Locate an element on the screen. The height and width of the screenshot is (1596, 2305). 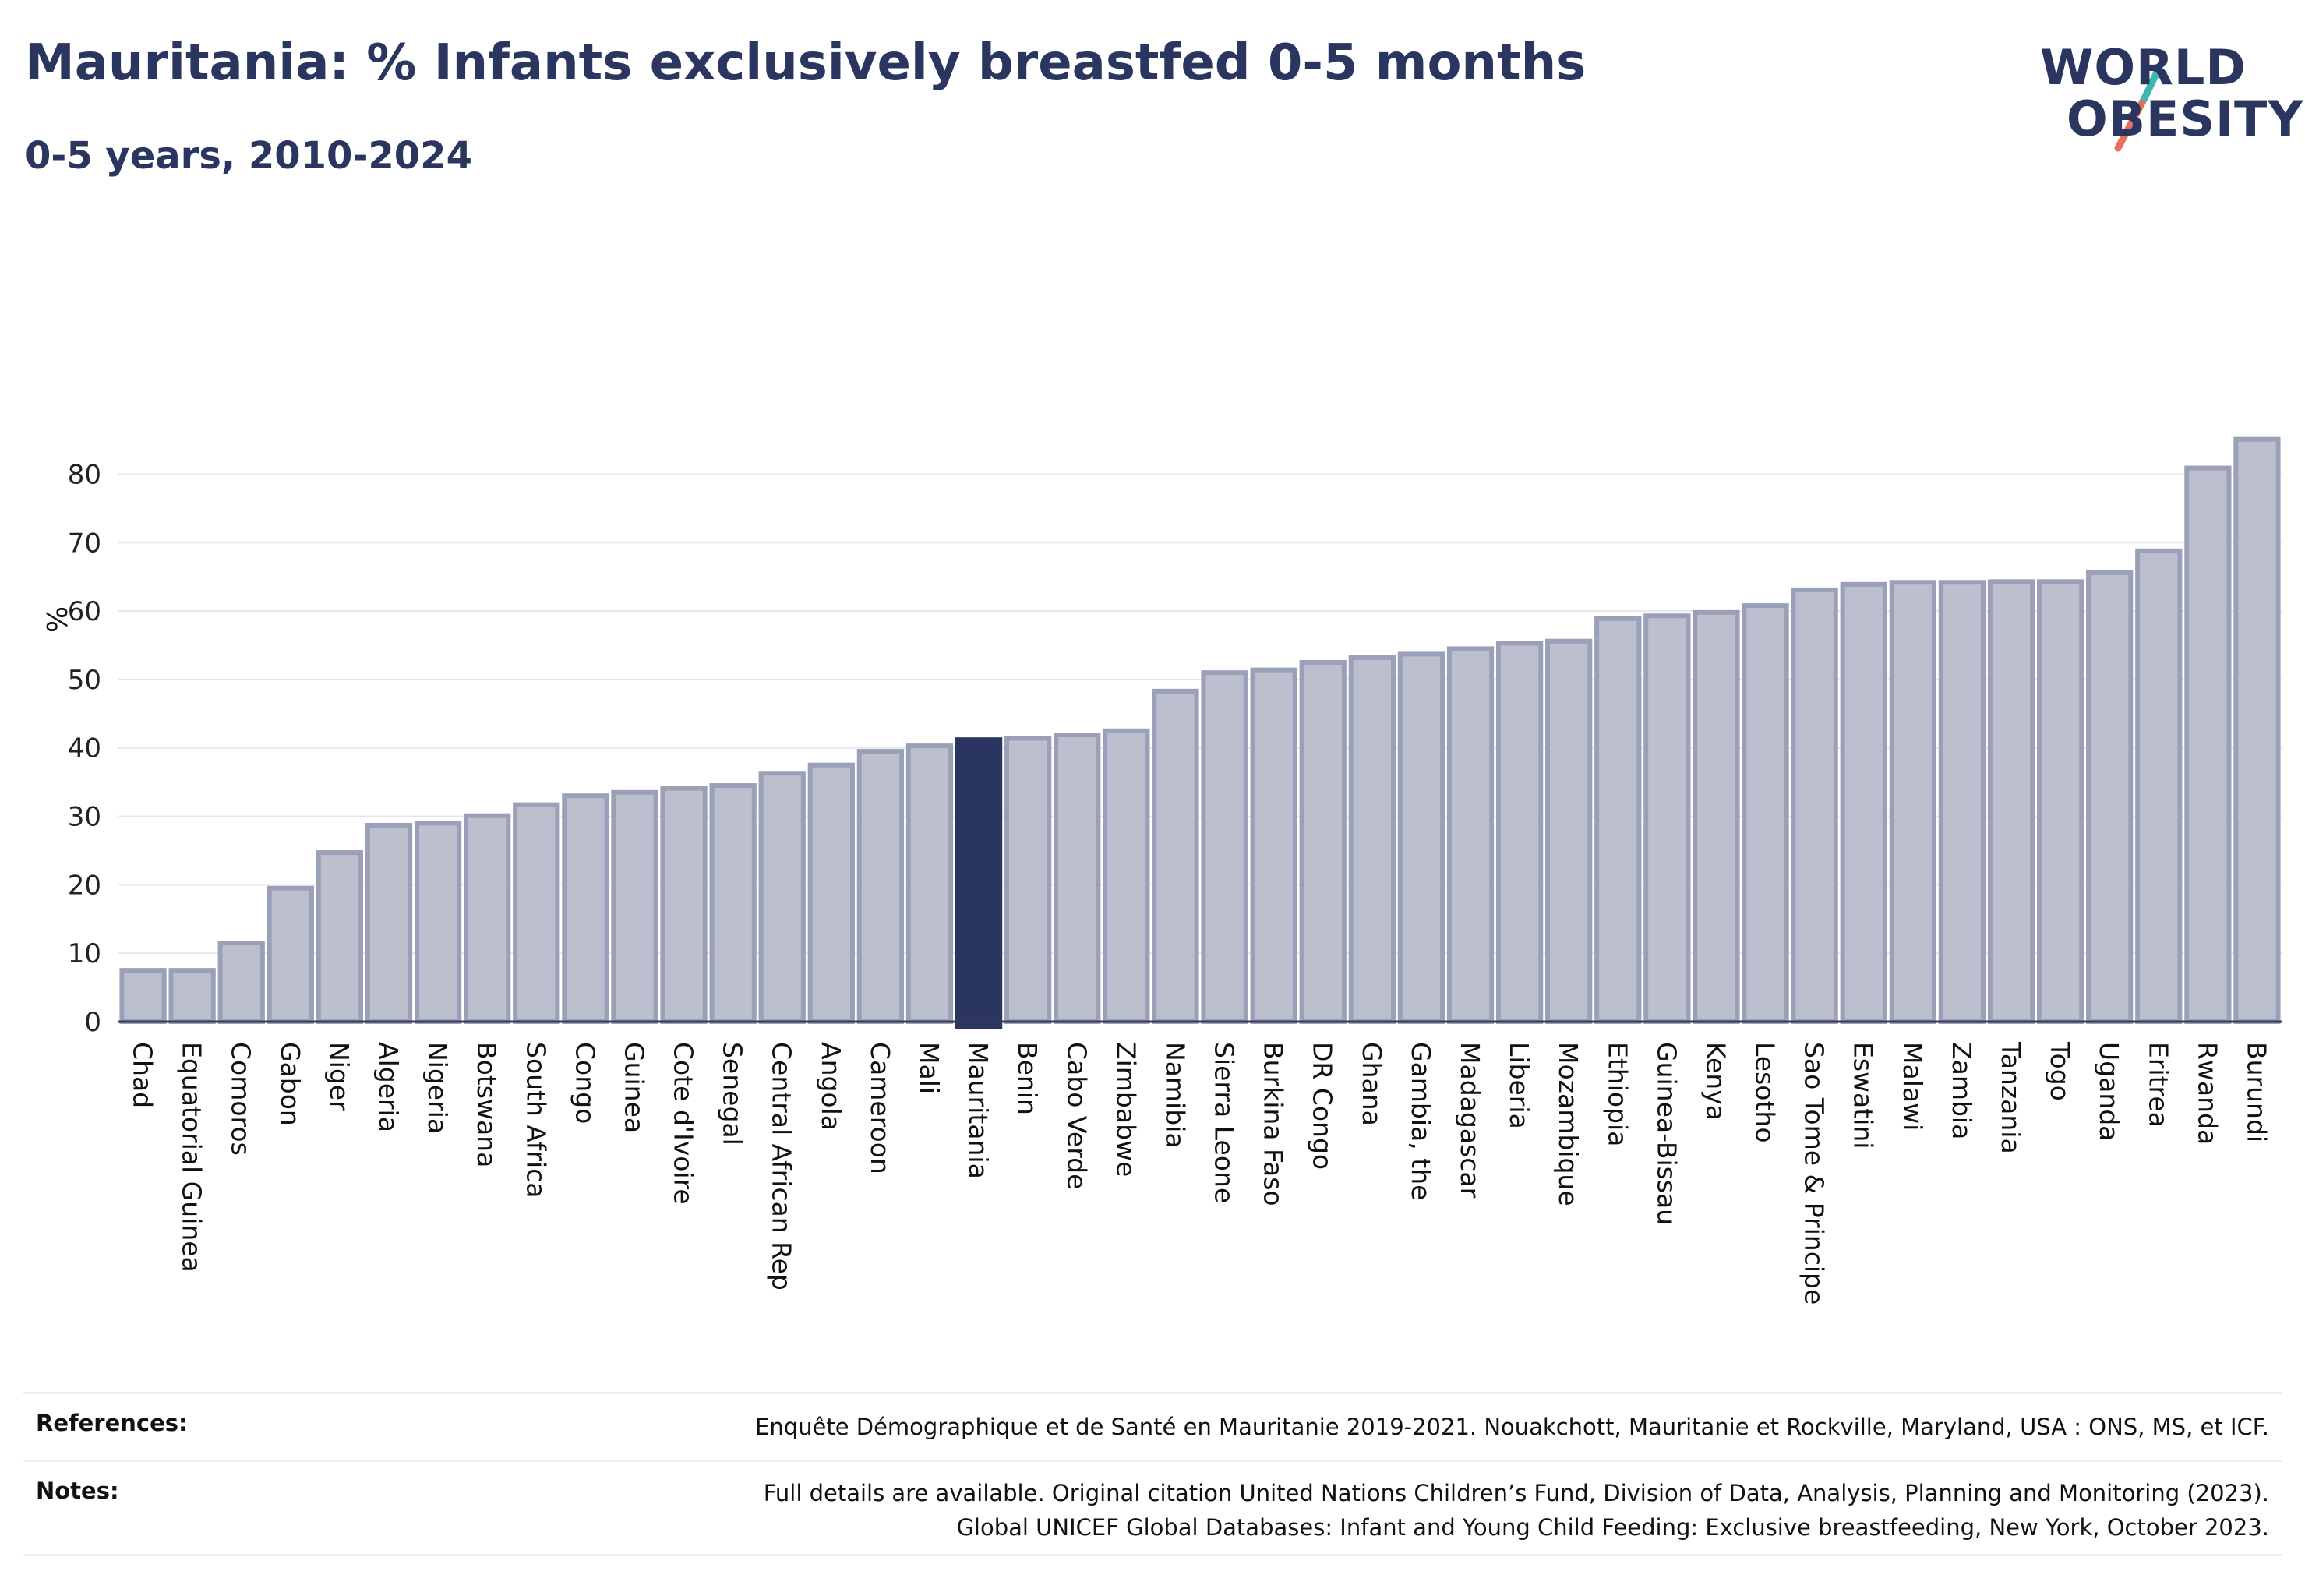
chart-subtitle: 0-5 years, 2010-2024 is located at coordinates (248, 156).